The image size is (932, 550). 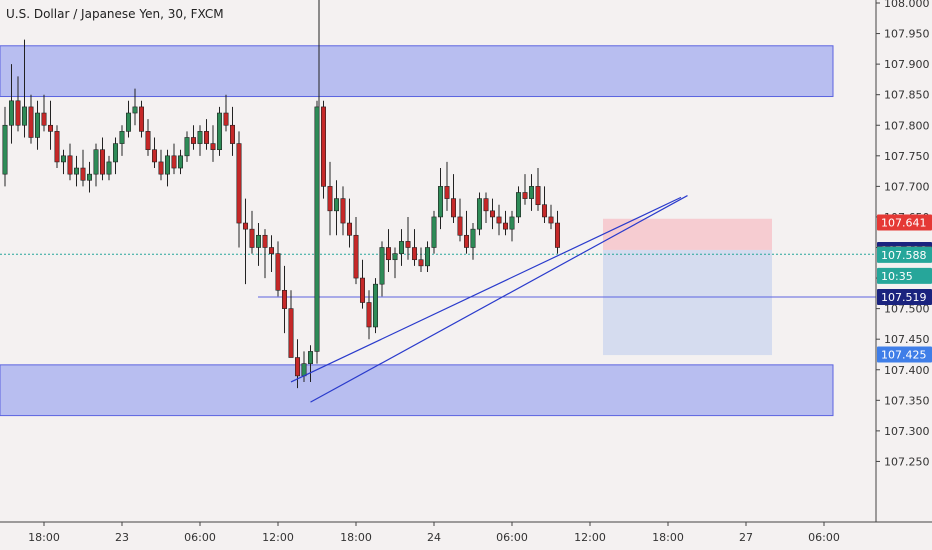 What do you see at coordinates (907, 370) in the screenshot?
I see `price-tick-label: 107.400` at bounding box center [907, 370].